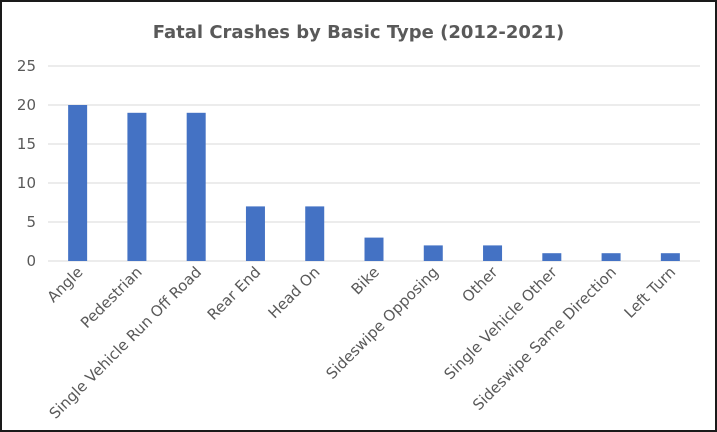 The height and width of the screenshot is (432, 717). Describe the element at coordinates (365, 280) in the screenshot. I see `x-category-label: Bike` at that location.